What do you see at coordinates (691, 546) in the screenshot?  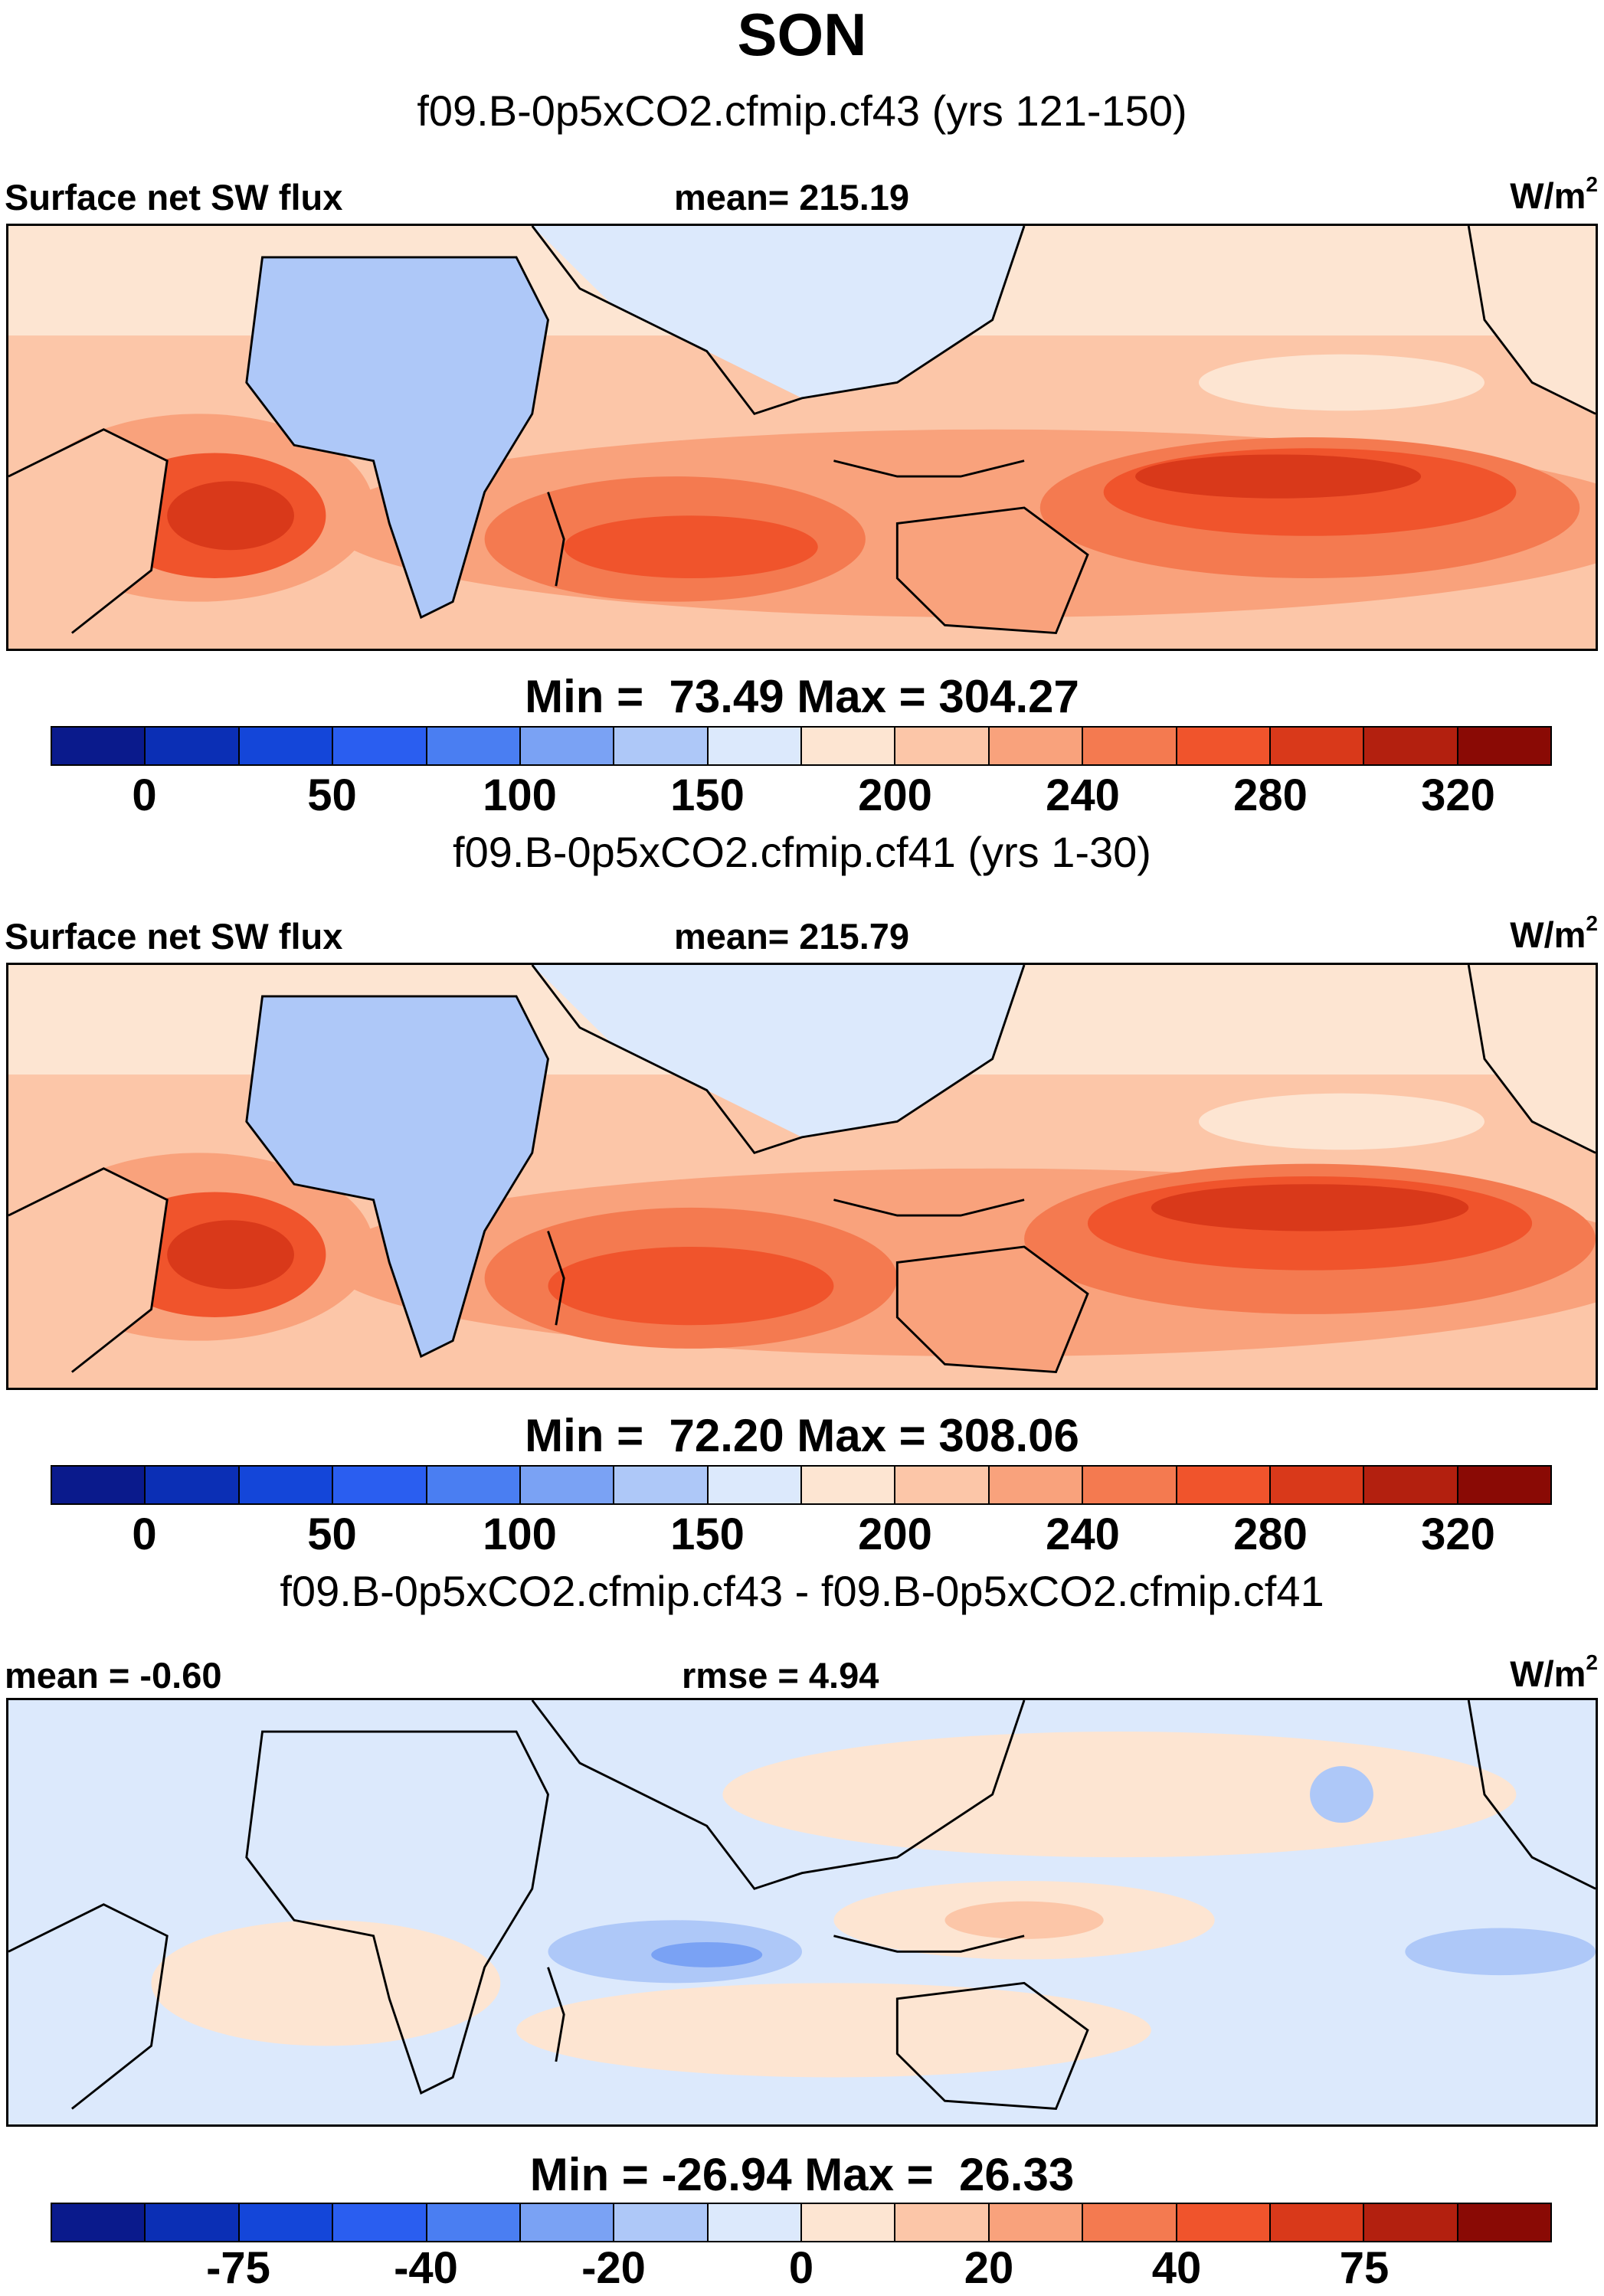 I see `indian-ocean-core` at bounding box center [691, 546].